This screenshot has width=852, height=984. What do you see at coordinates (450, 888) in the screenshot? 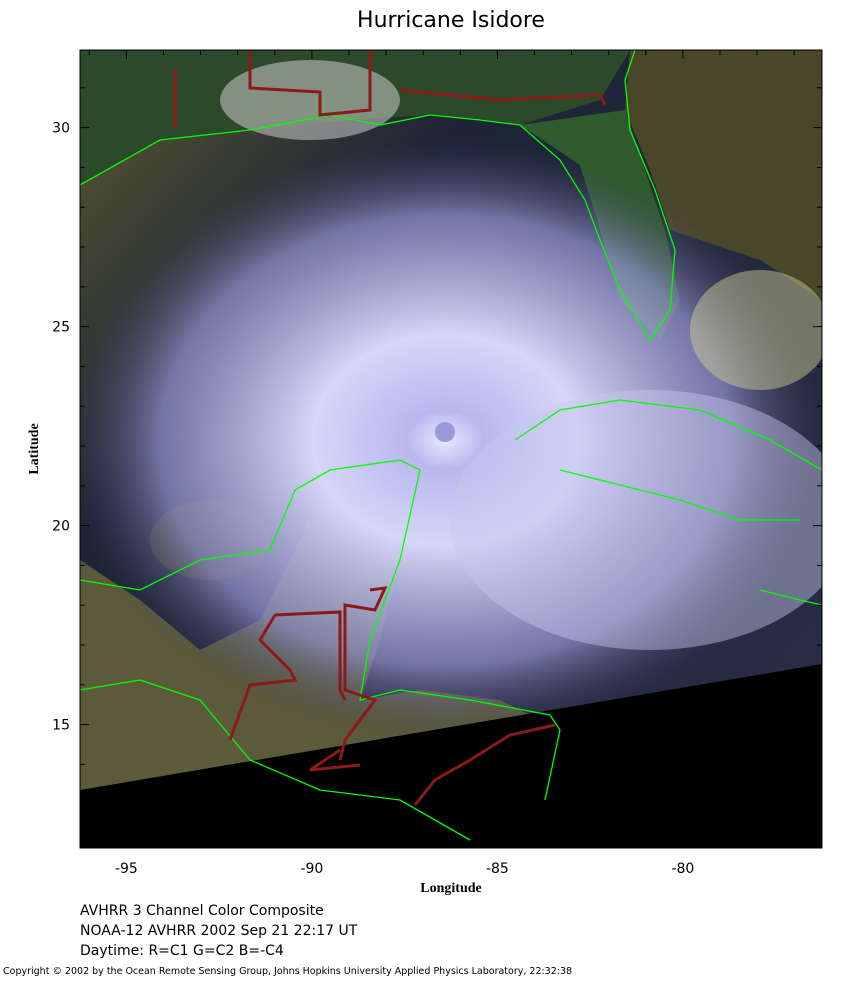
I see `x-axis-label: Longitude` at bounding box center [450, 888].